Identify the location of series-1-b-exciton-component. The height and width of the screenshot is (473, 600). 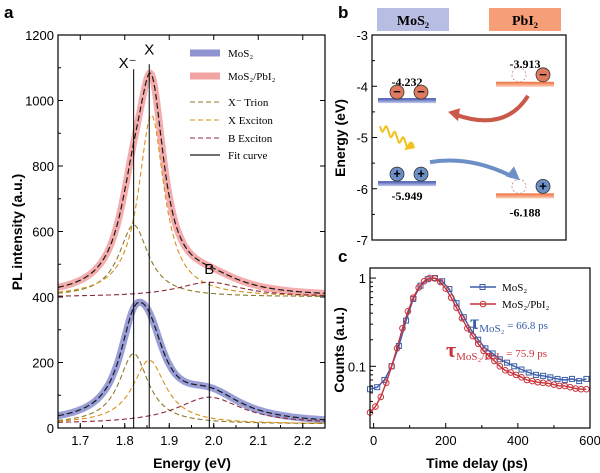
(191, 289).